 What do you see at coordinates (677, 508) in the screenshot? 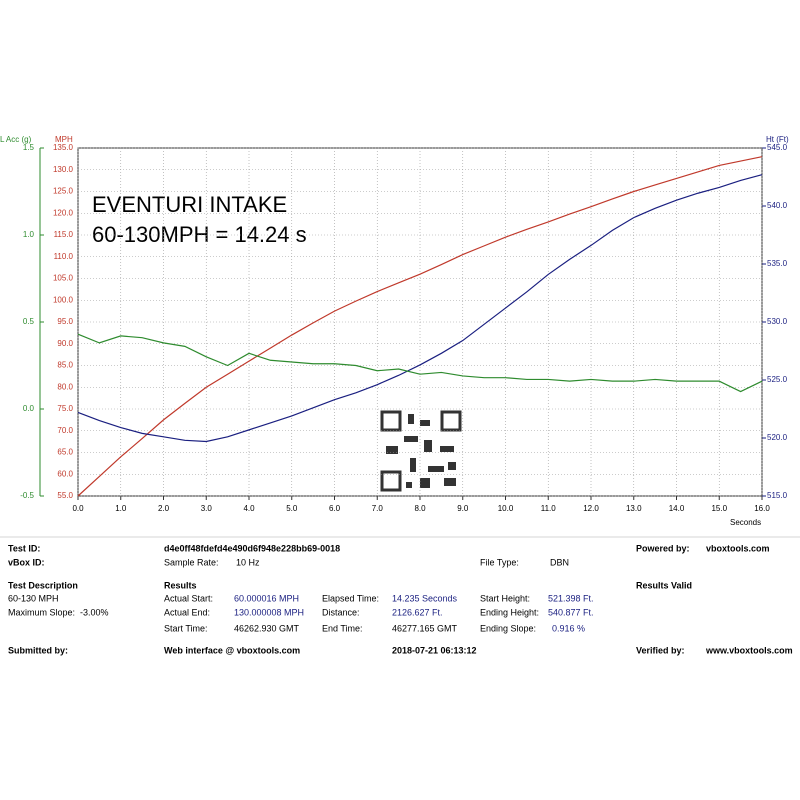
I see `x-tick-label: 14.0` at bounding box center [677, 508].